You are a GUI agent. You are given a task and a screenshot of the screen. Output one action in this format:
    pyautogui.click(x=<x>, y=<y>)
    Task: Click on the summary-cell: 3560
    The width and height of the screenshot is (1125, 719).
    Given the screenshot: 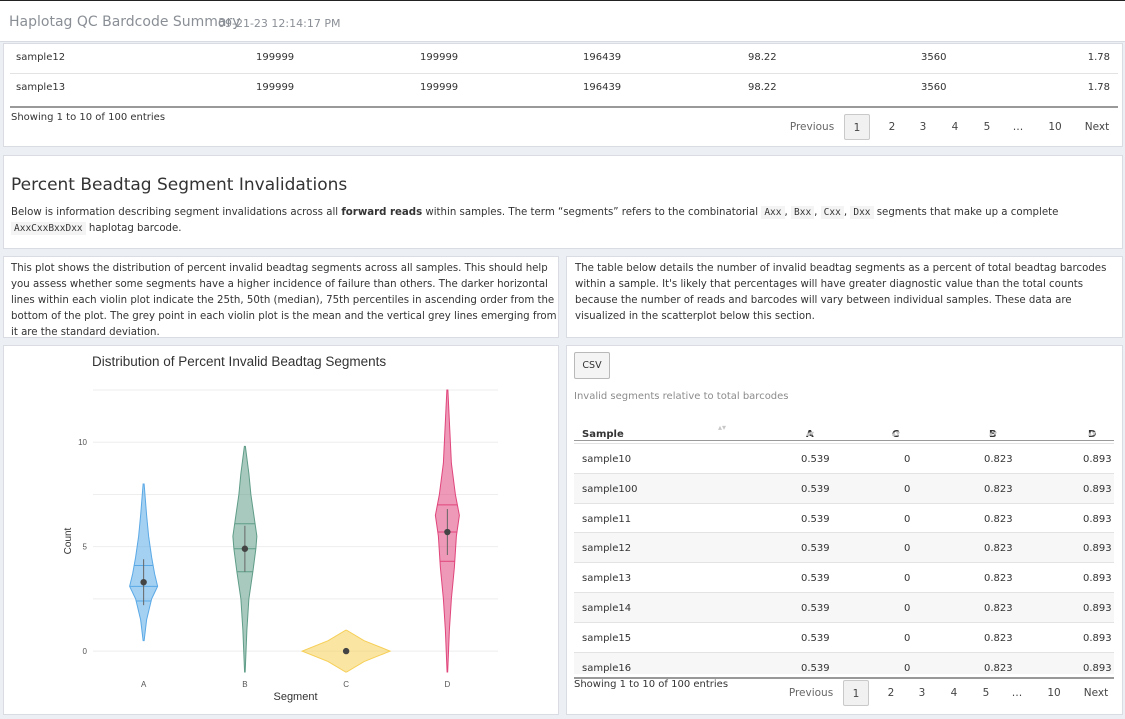 What is the action you would take?
    pyautogui.click(x=934, y=57)
    